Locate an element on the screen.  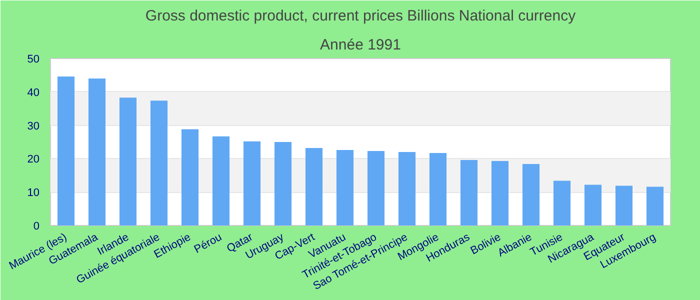
y-tick-label: 10 is located at coordinates (33, 193).